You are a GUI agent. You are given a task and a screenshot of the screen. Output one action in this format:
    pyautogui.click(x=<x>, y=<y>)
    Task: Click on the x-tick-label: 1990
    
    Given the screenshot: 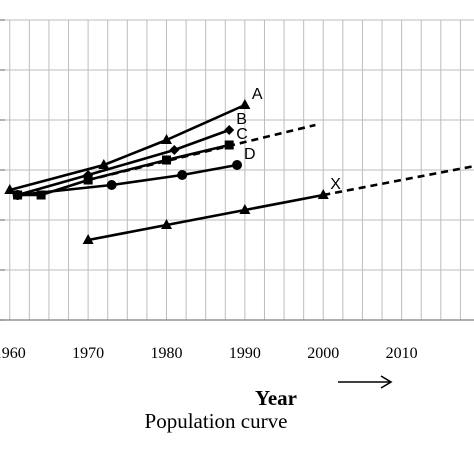 What is the action you would take?
    pyautogui.click(x=245, y=353)
    